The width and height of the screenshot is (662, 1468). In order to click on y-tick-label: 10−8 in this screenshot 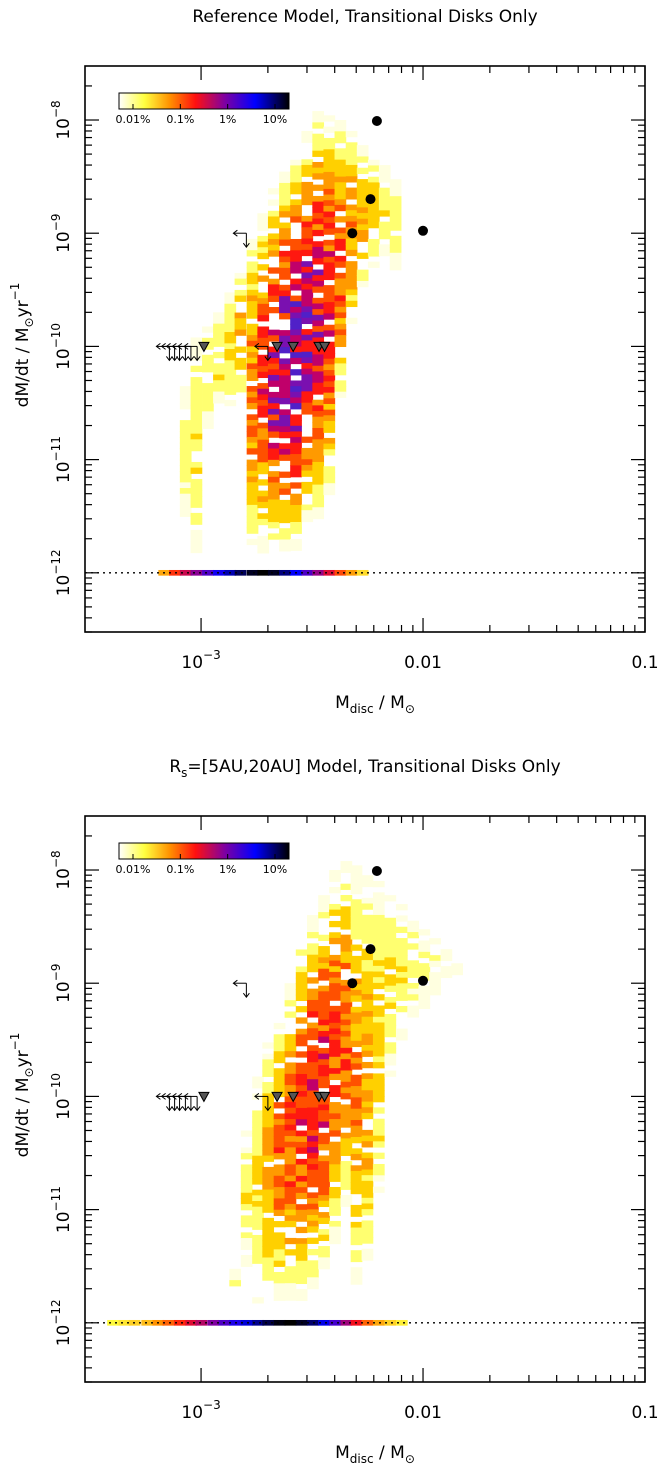, I will do `click(61, 869)`.